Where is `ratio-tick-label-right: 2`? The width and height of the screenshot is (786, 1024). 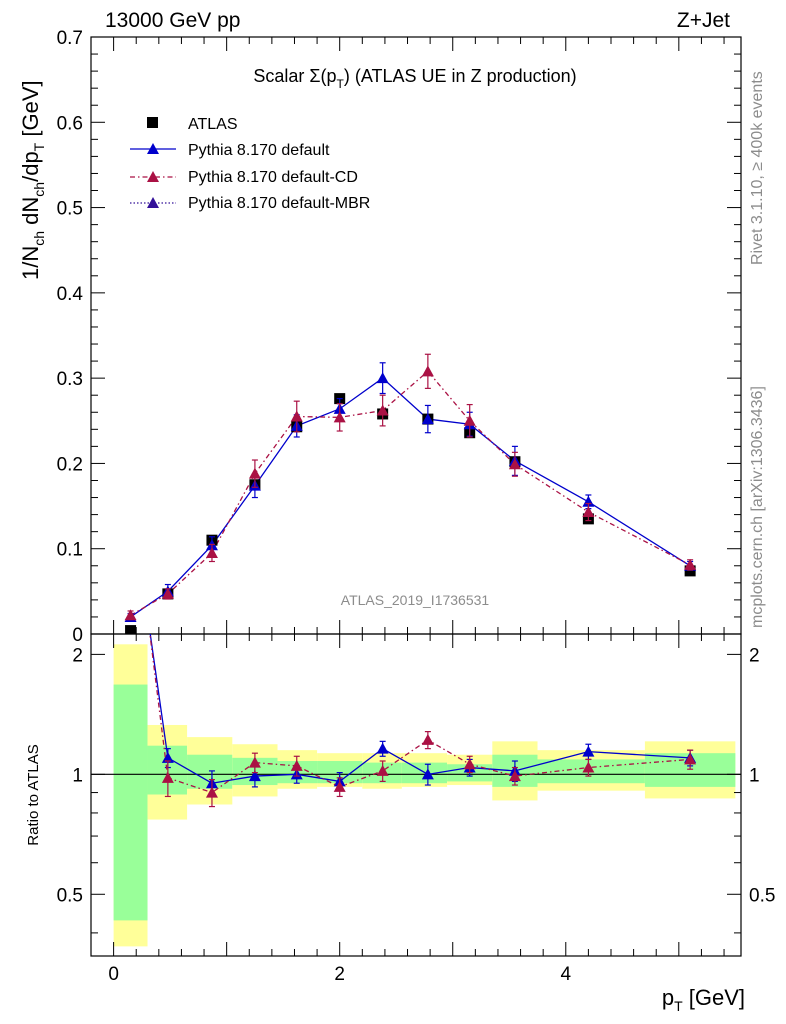
ratio-tick-label-right: 2 is located at coordinates (754, 655).